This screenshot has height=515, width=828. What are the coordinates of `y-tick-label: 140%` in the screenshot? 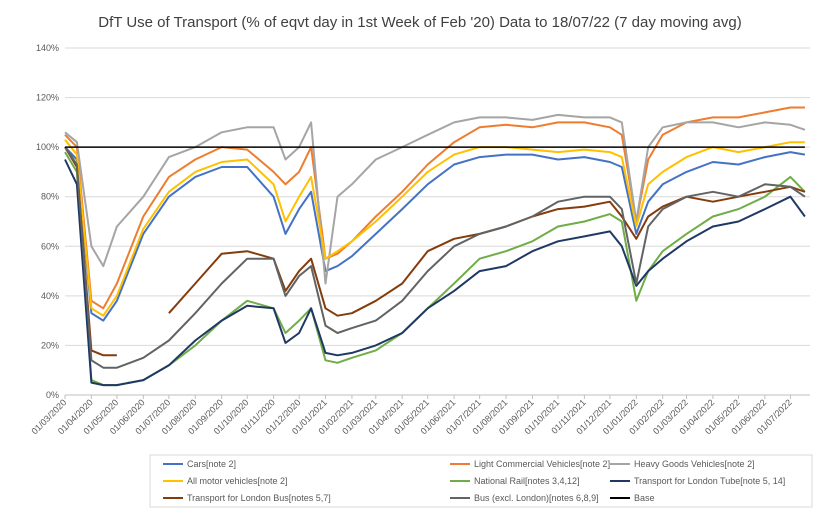 It's located at (47, 48).